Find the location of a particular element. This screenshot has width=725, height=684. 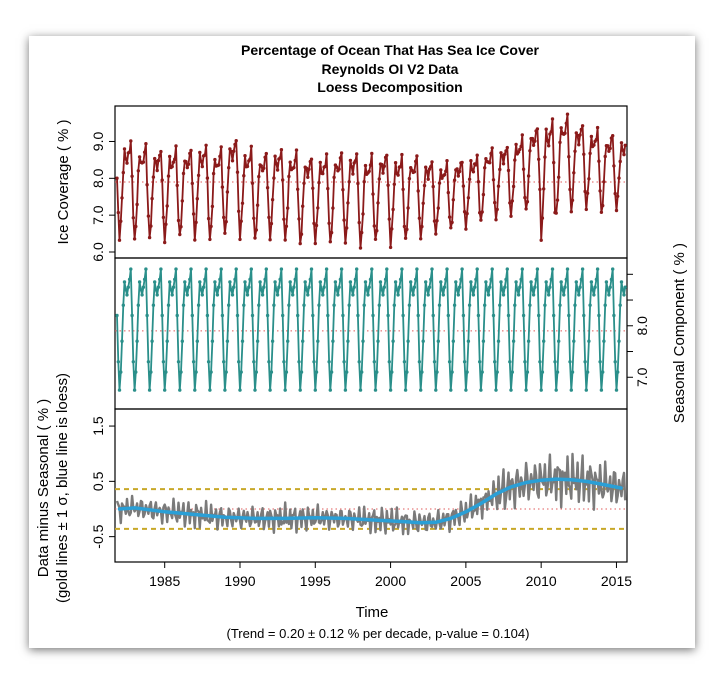

chart-title-line-2: Reynolds OI V2 Data is located at coordinates (390, 69).